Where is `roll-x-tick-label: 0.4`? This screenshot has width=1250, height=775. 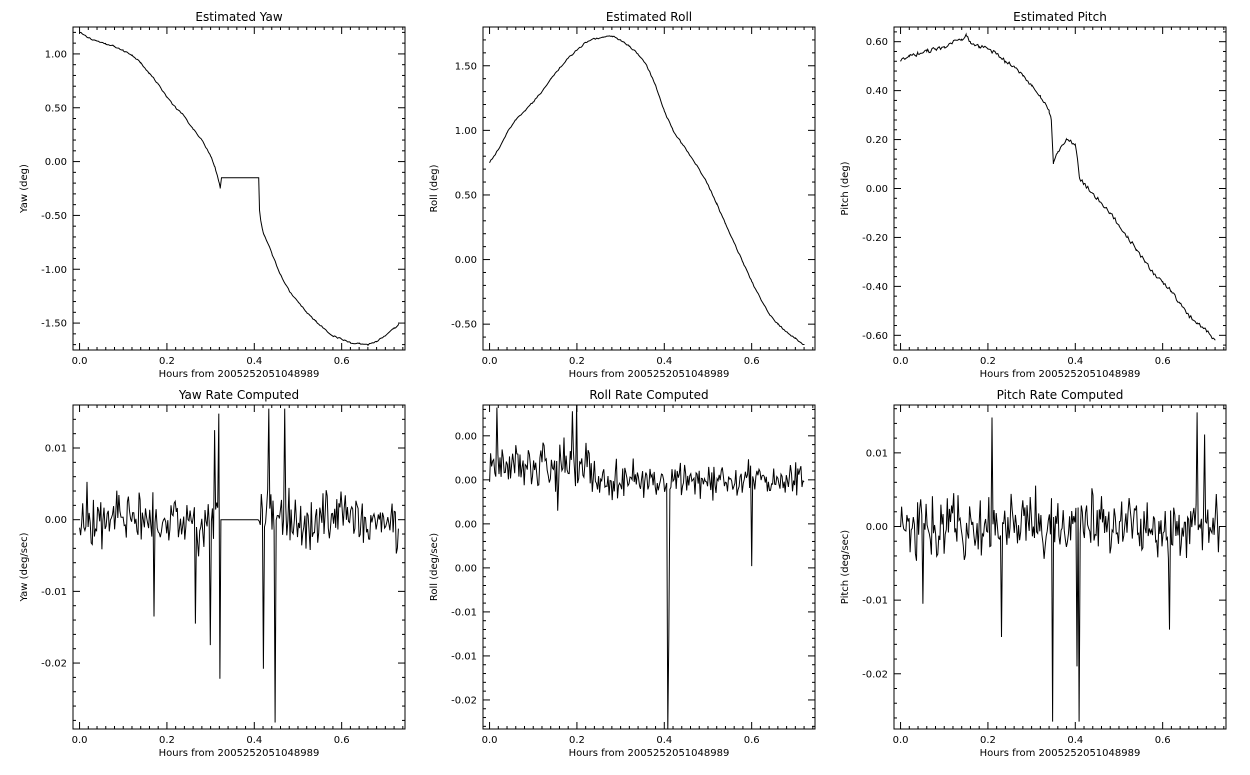 roll-x-tick-label: 0.4 is located at coordinates (664, 361).